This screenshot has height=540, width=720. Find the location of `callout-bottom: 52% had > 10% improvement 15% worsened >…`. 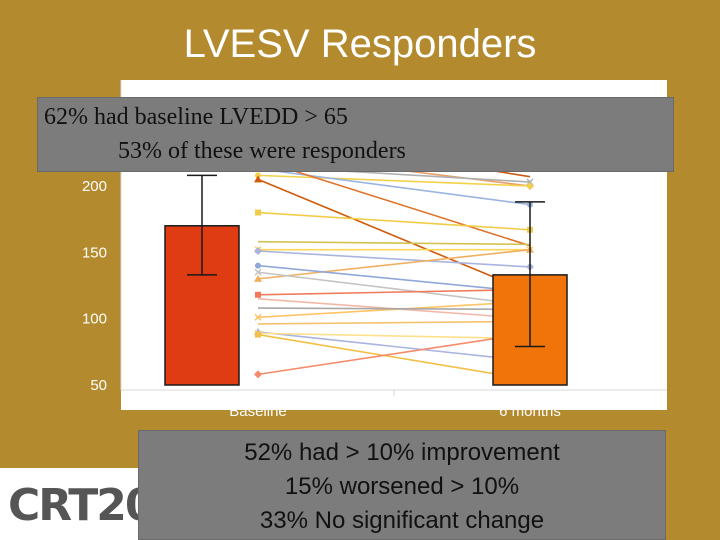

callout-bottom: 52% had > 10% improvement 15% worsened >… is located at coordinates (402, 485).